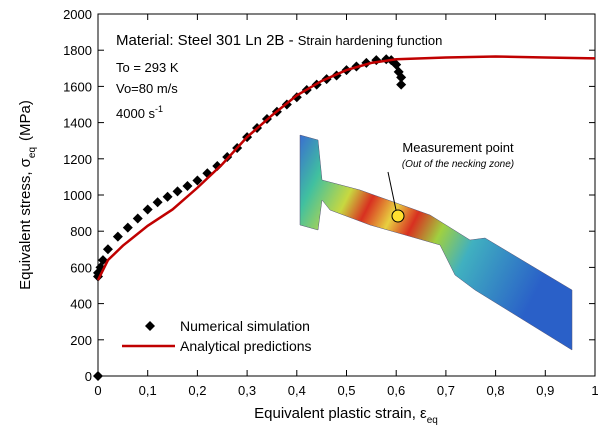  What do you see at coordinates (81, 304) in the screenshot?
I see `y-tick-label: 400` at bounding box center [81, 304].